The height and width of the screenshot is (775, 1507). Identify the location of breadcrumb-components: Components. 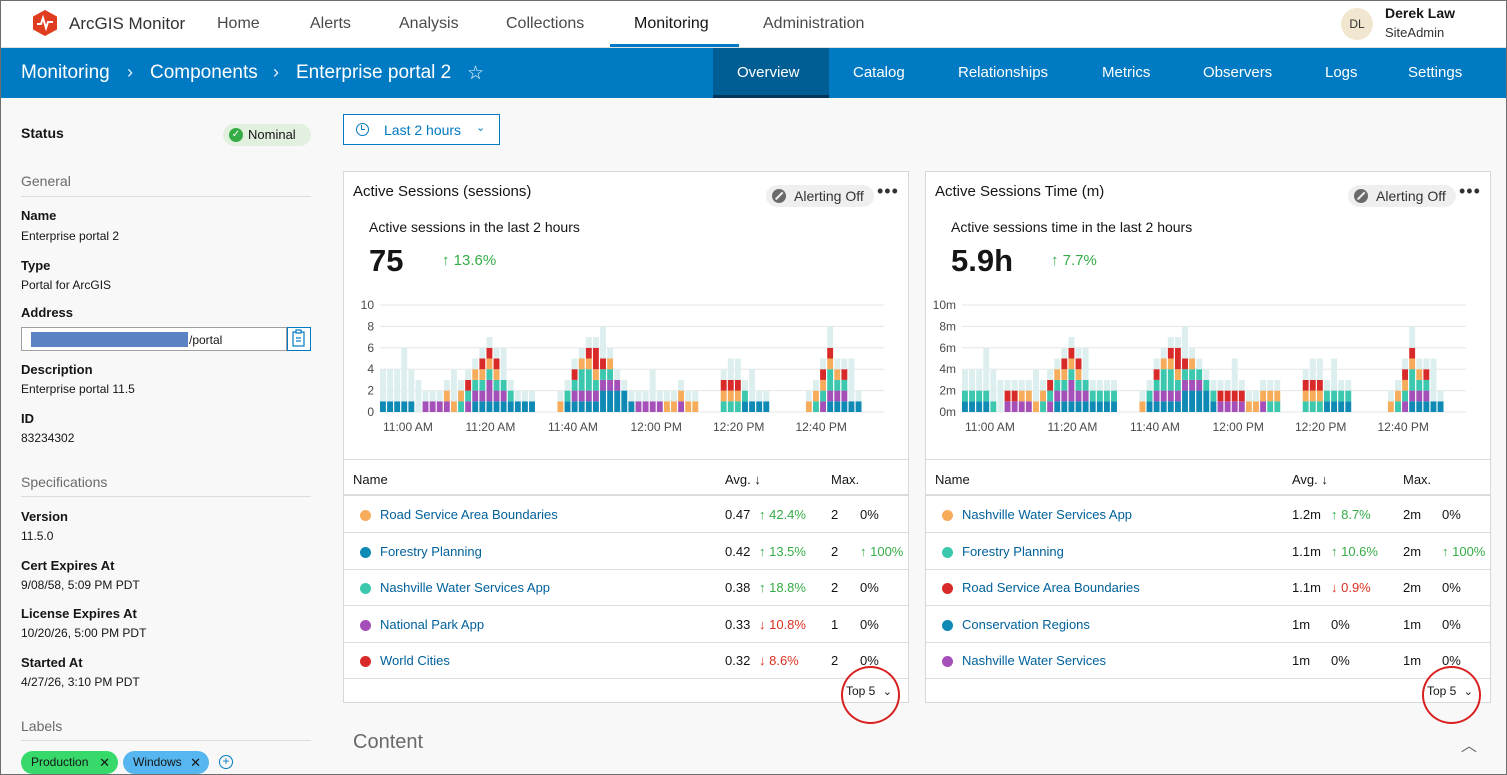
(204, 72).